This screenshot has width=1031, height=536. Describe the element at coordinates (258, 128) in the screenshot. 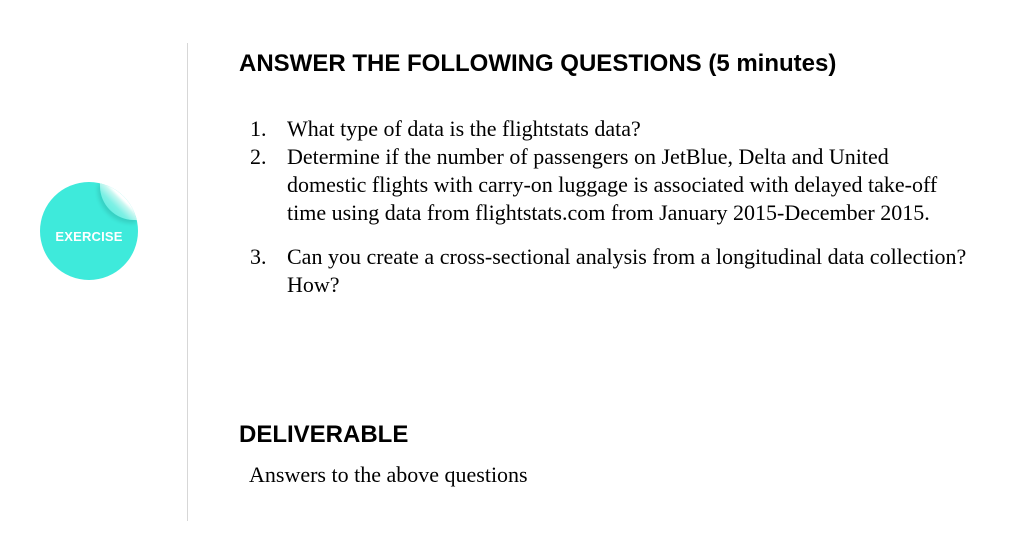

I see `question-number: 1.` at that location.